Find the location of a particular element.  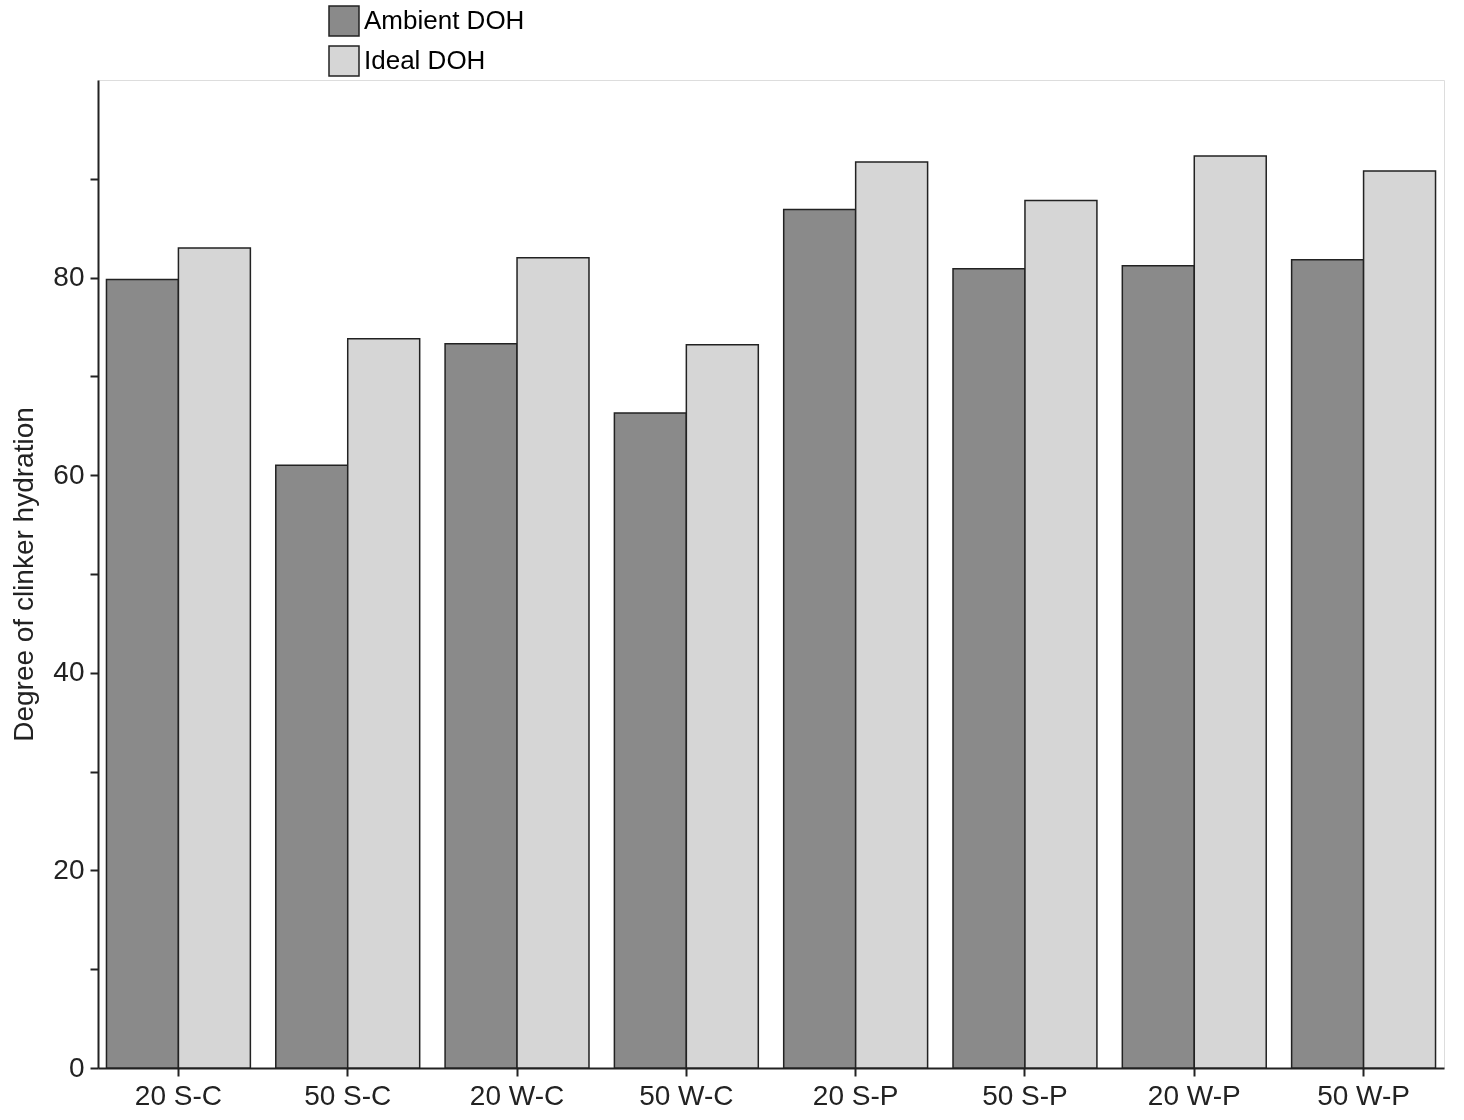

y-tick-label: 20 is located at coordinates (69, 869).